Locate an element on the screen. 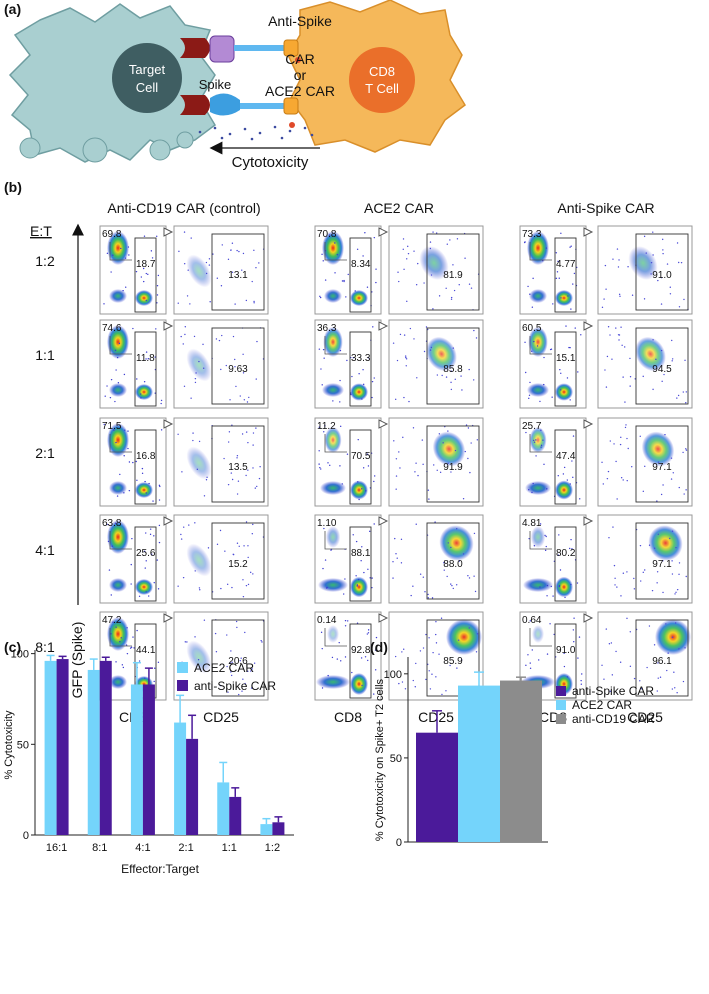 The image size is (709, 994). legend-swatch is located at coordinates (561, 691).